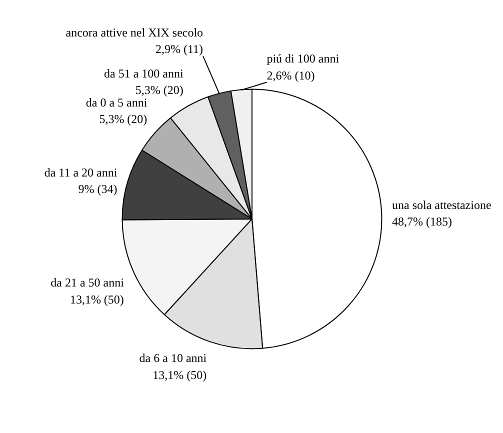 This screenshot has height=433, width=503. Describe the element at coordinates (442, 205) in the screenshot. I see `slice-label: una sola attestazione` at that location.